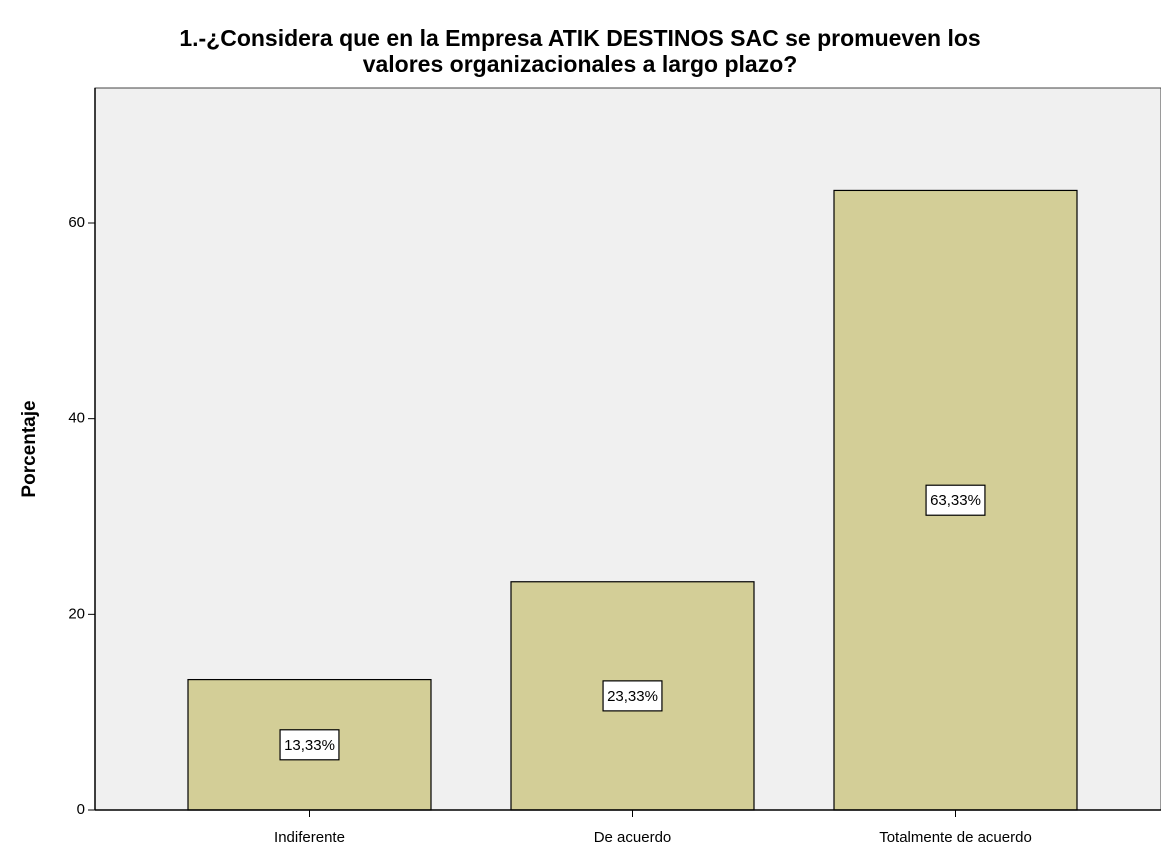  What do you see at coordinates (580, 64) in the screenshot?
I see `chart-title: valores organizacionales a largo plazo?` at bounding box center [580, 64].